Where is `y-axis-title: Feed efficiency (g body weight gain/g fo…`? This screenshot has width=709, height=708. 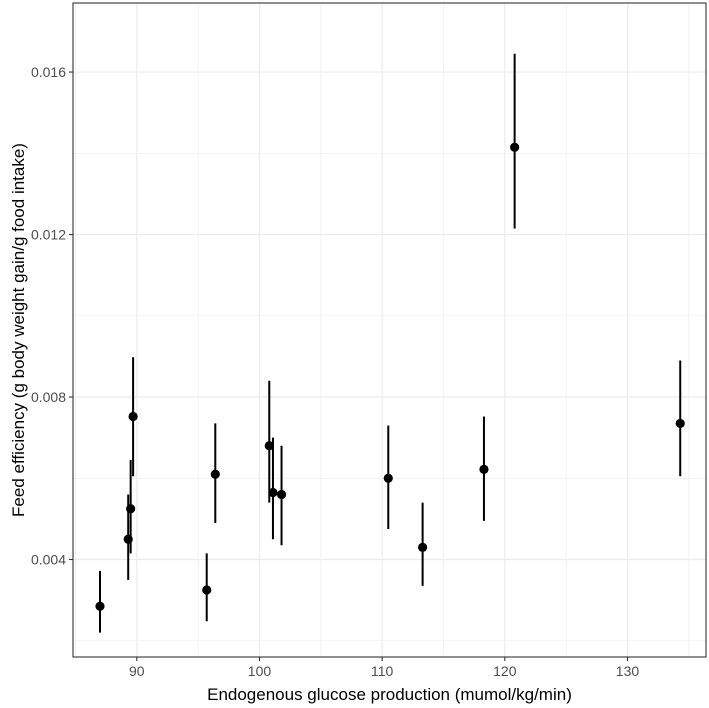 y-axis-title: Feed efficiency (g body weight gain/g fo… is located at coordinates (18, 330).